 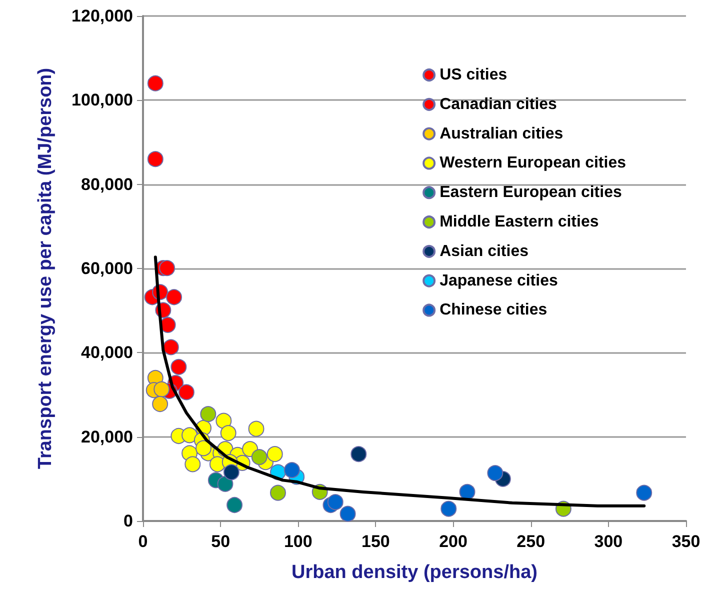 I want to click on legend-label: Eastern European cities, so click(x=531, y=193).